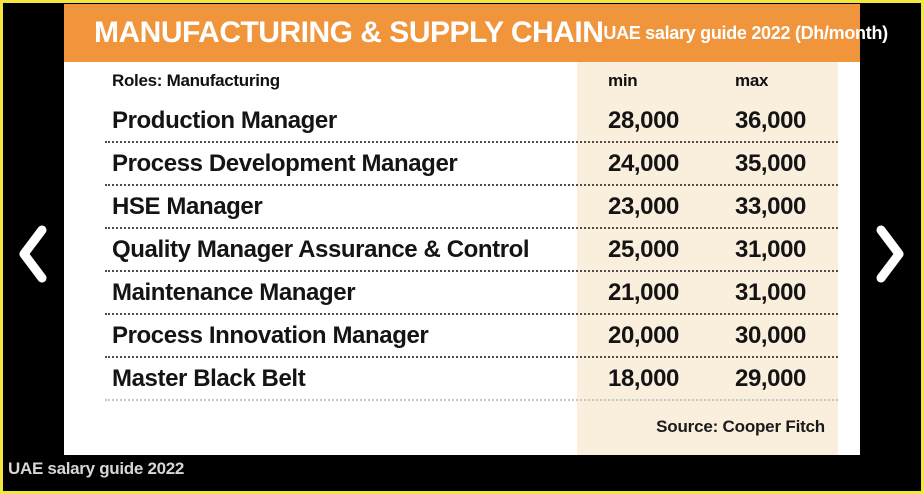 The width and height of the screenshot is (924, 494). What do you see at coordinates (471, 336) in the screenshot?
I see `table-row: Process Innovation Manager 20,000 30,000` at bounding box center [471, 336].